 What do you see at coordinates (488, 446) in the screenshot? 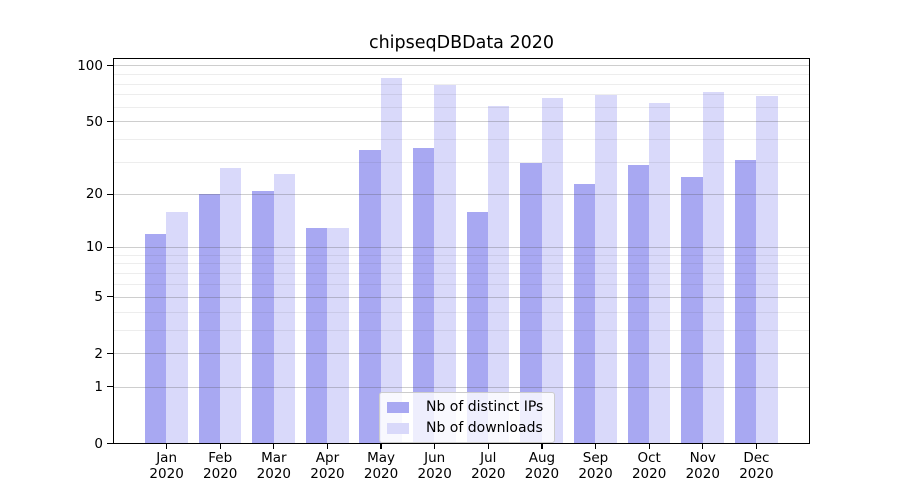
I see `x-tick-mark-jul` at bounding box center [488, 446].